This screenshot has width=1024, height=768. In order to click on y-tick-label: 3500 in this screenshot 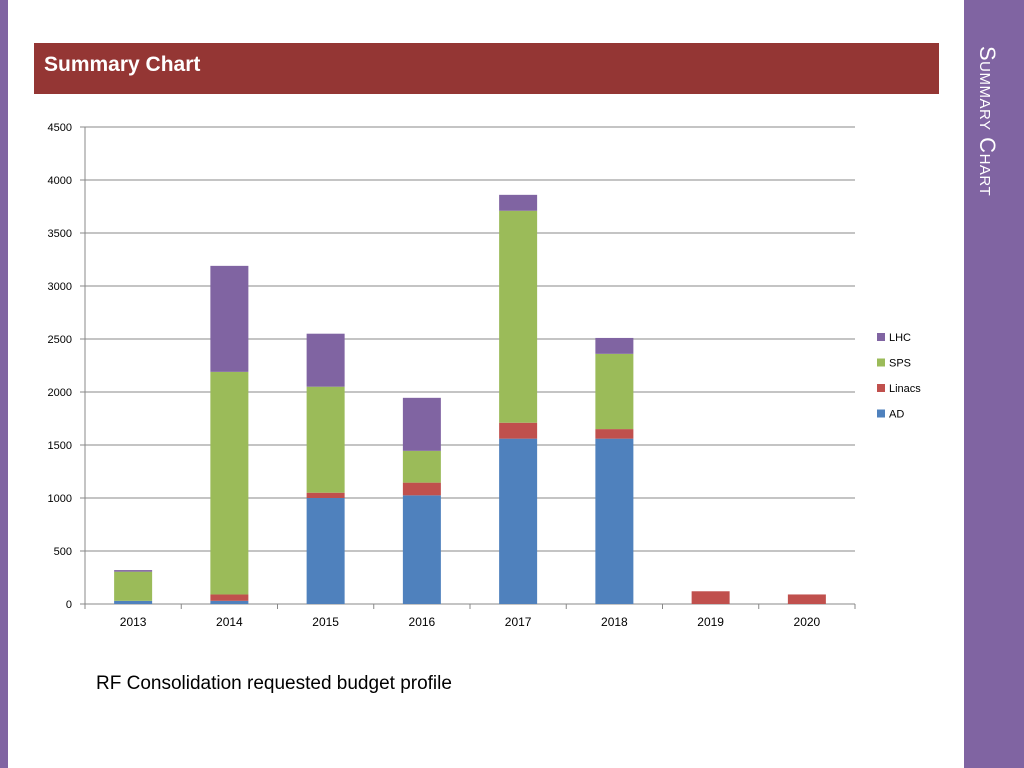, I will do `click(60, 234)`.